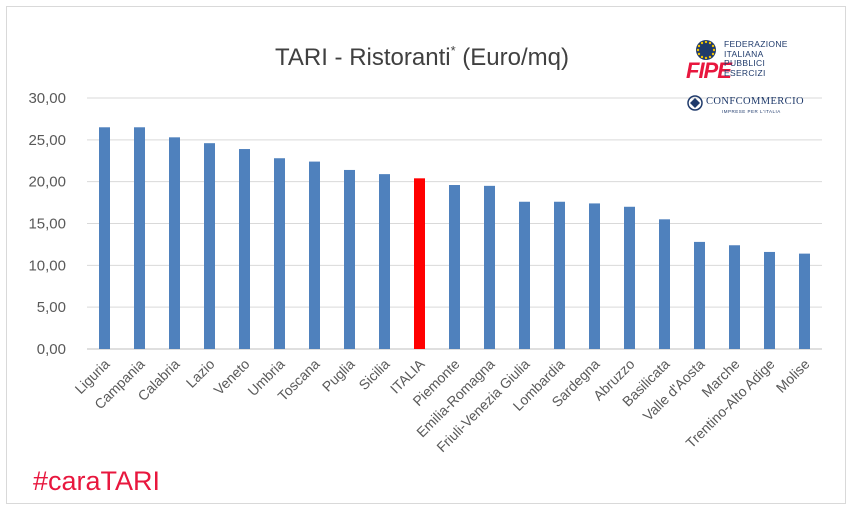 The width and height of the screenshot is (854, 511). I want to click on x-tick-label: Veneto, so click(231, 377).